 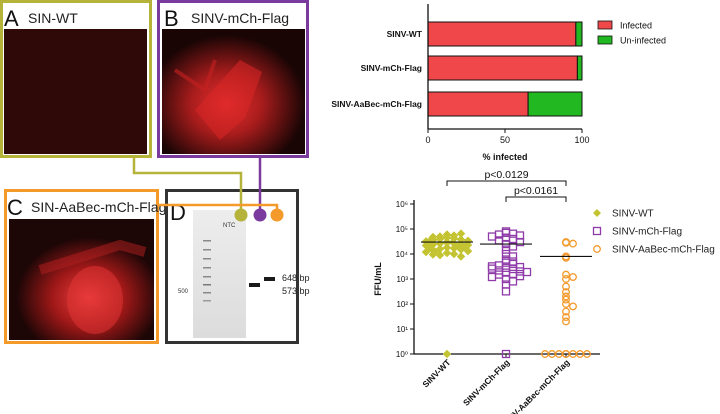 I want to click on scatter-category-label: SINV-mCh-Flag, so click(x=486, y=382).